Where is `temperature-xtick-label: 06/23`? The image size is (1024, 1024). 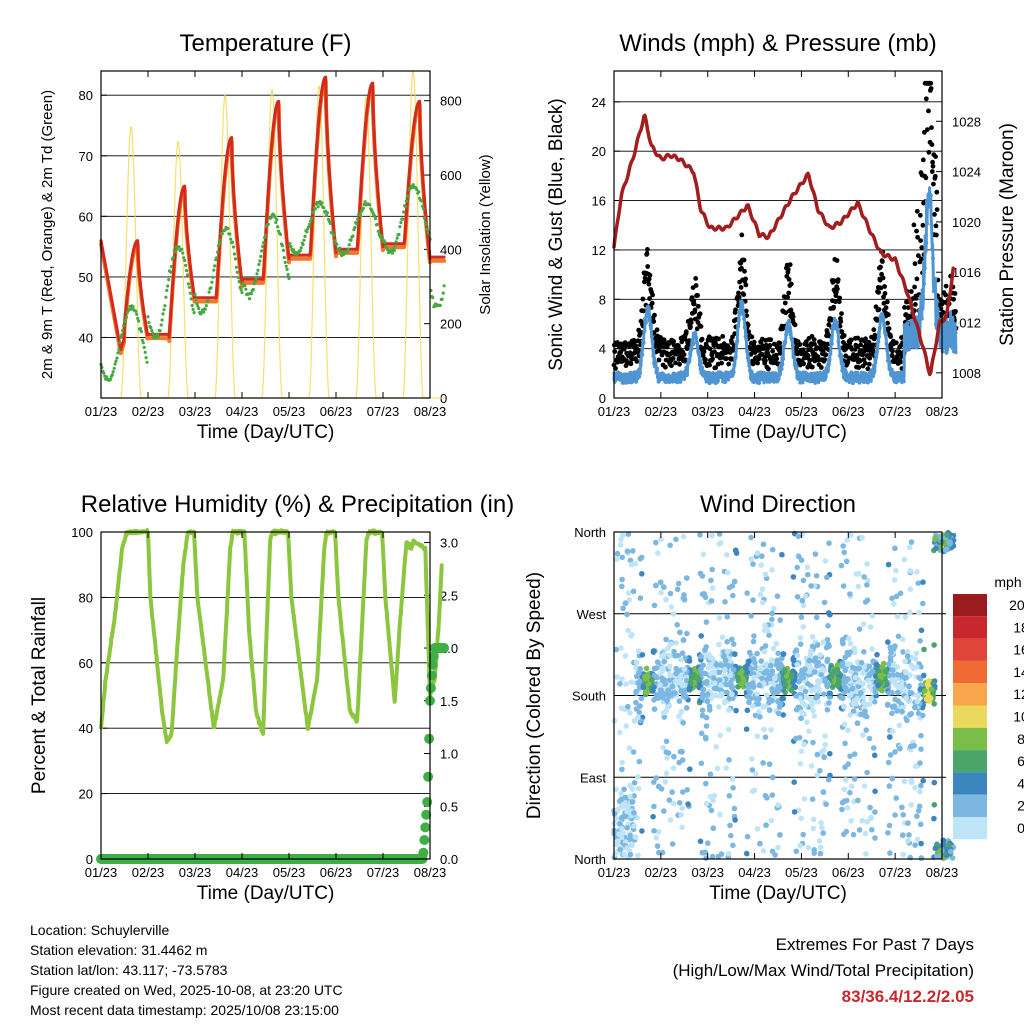
temperature-xtick-label: 06/23 is located at coordinates (336, 411).